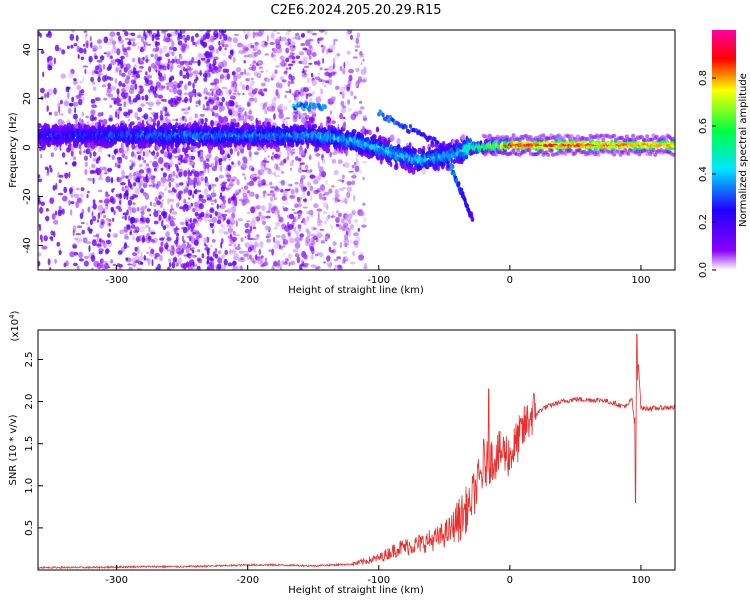 This screenshot has height=600, width=750. I want to click on figure-title: C2E6.2024.205.20.29.R15, so click(355, 10).